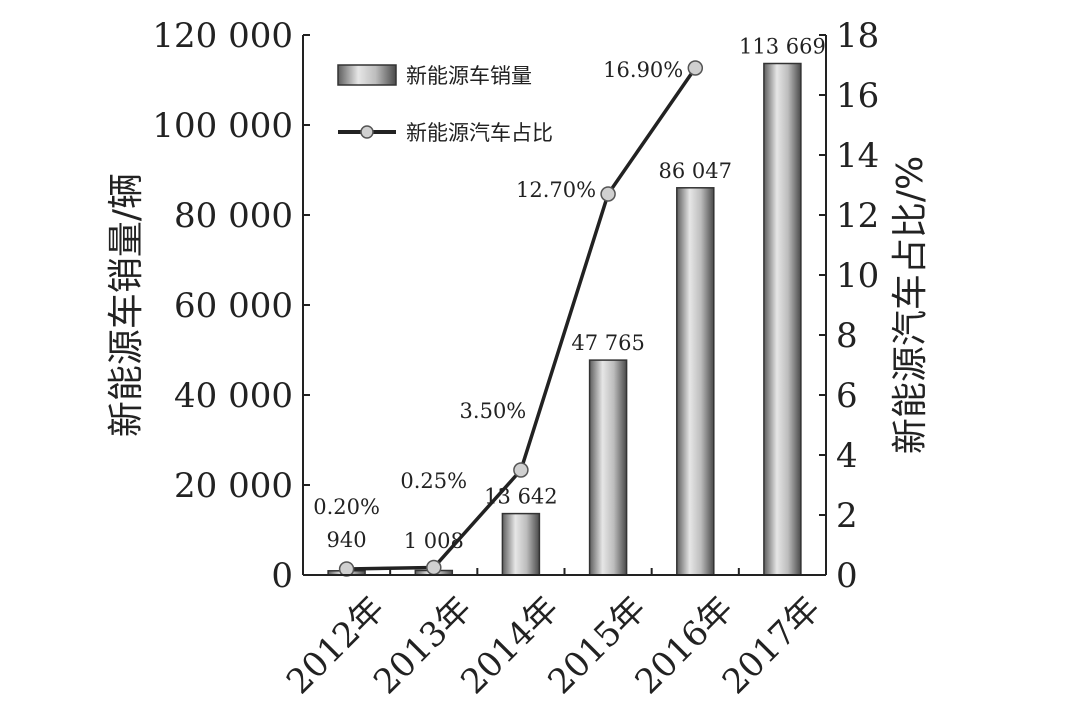 The height and width of the screenshot is (709, 1080). Describe the element at coordinates (126, 305) in the screenshot. I see `y-left-axis-title: 新能源车销量/辆` at that location.